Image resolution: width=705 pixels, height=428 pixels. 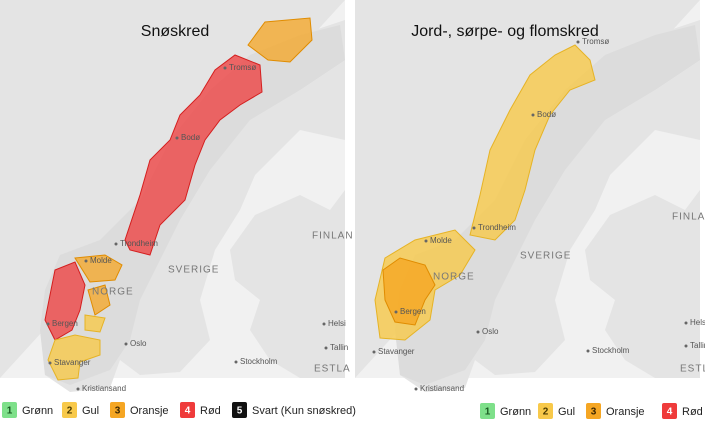 What do you see at coordinates (505, 31) in the screenshot?
I see `map-title: Jord-, sørpe- og flomskred` at bounding box center [505, 31].